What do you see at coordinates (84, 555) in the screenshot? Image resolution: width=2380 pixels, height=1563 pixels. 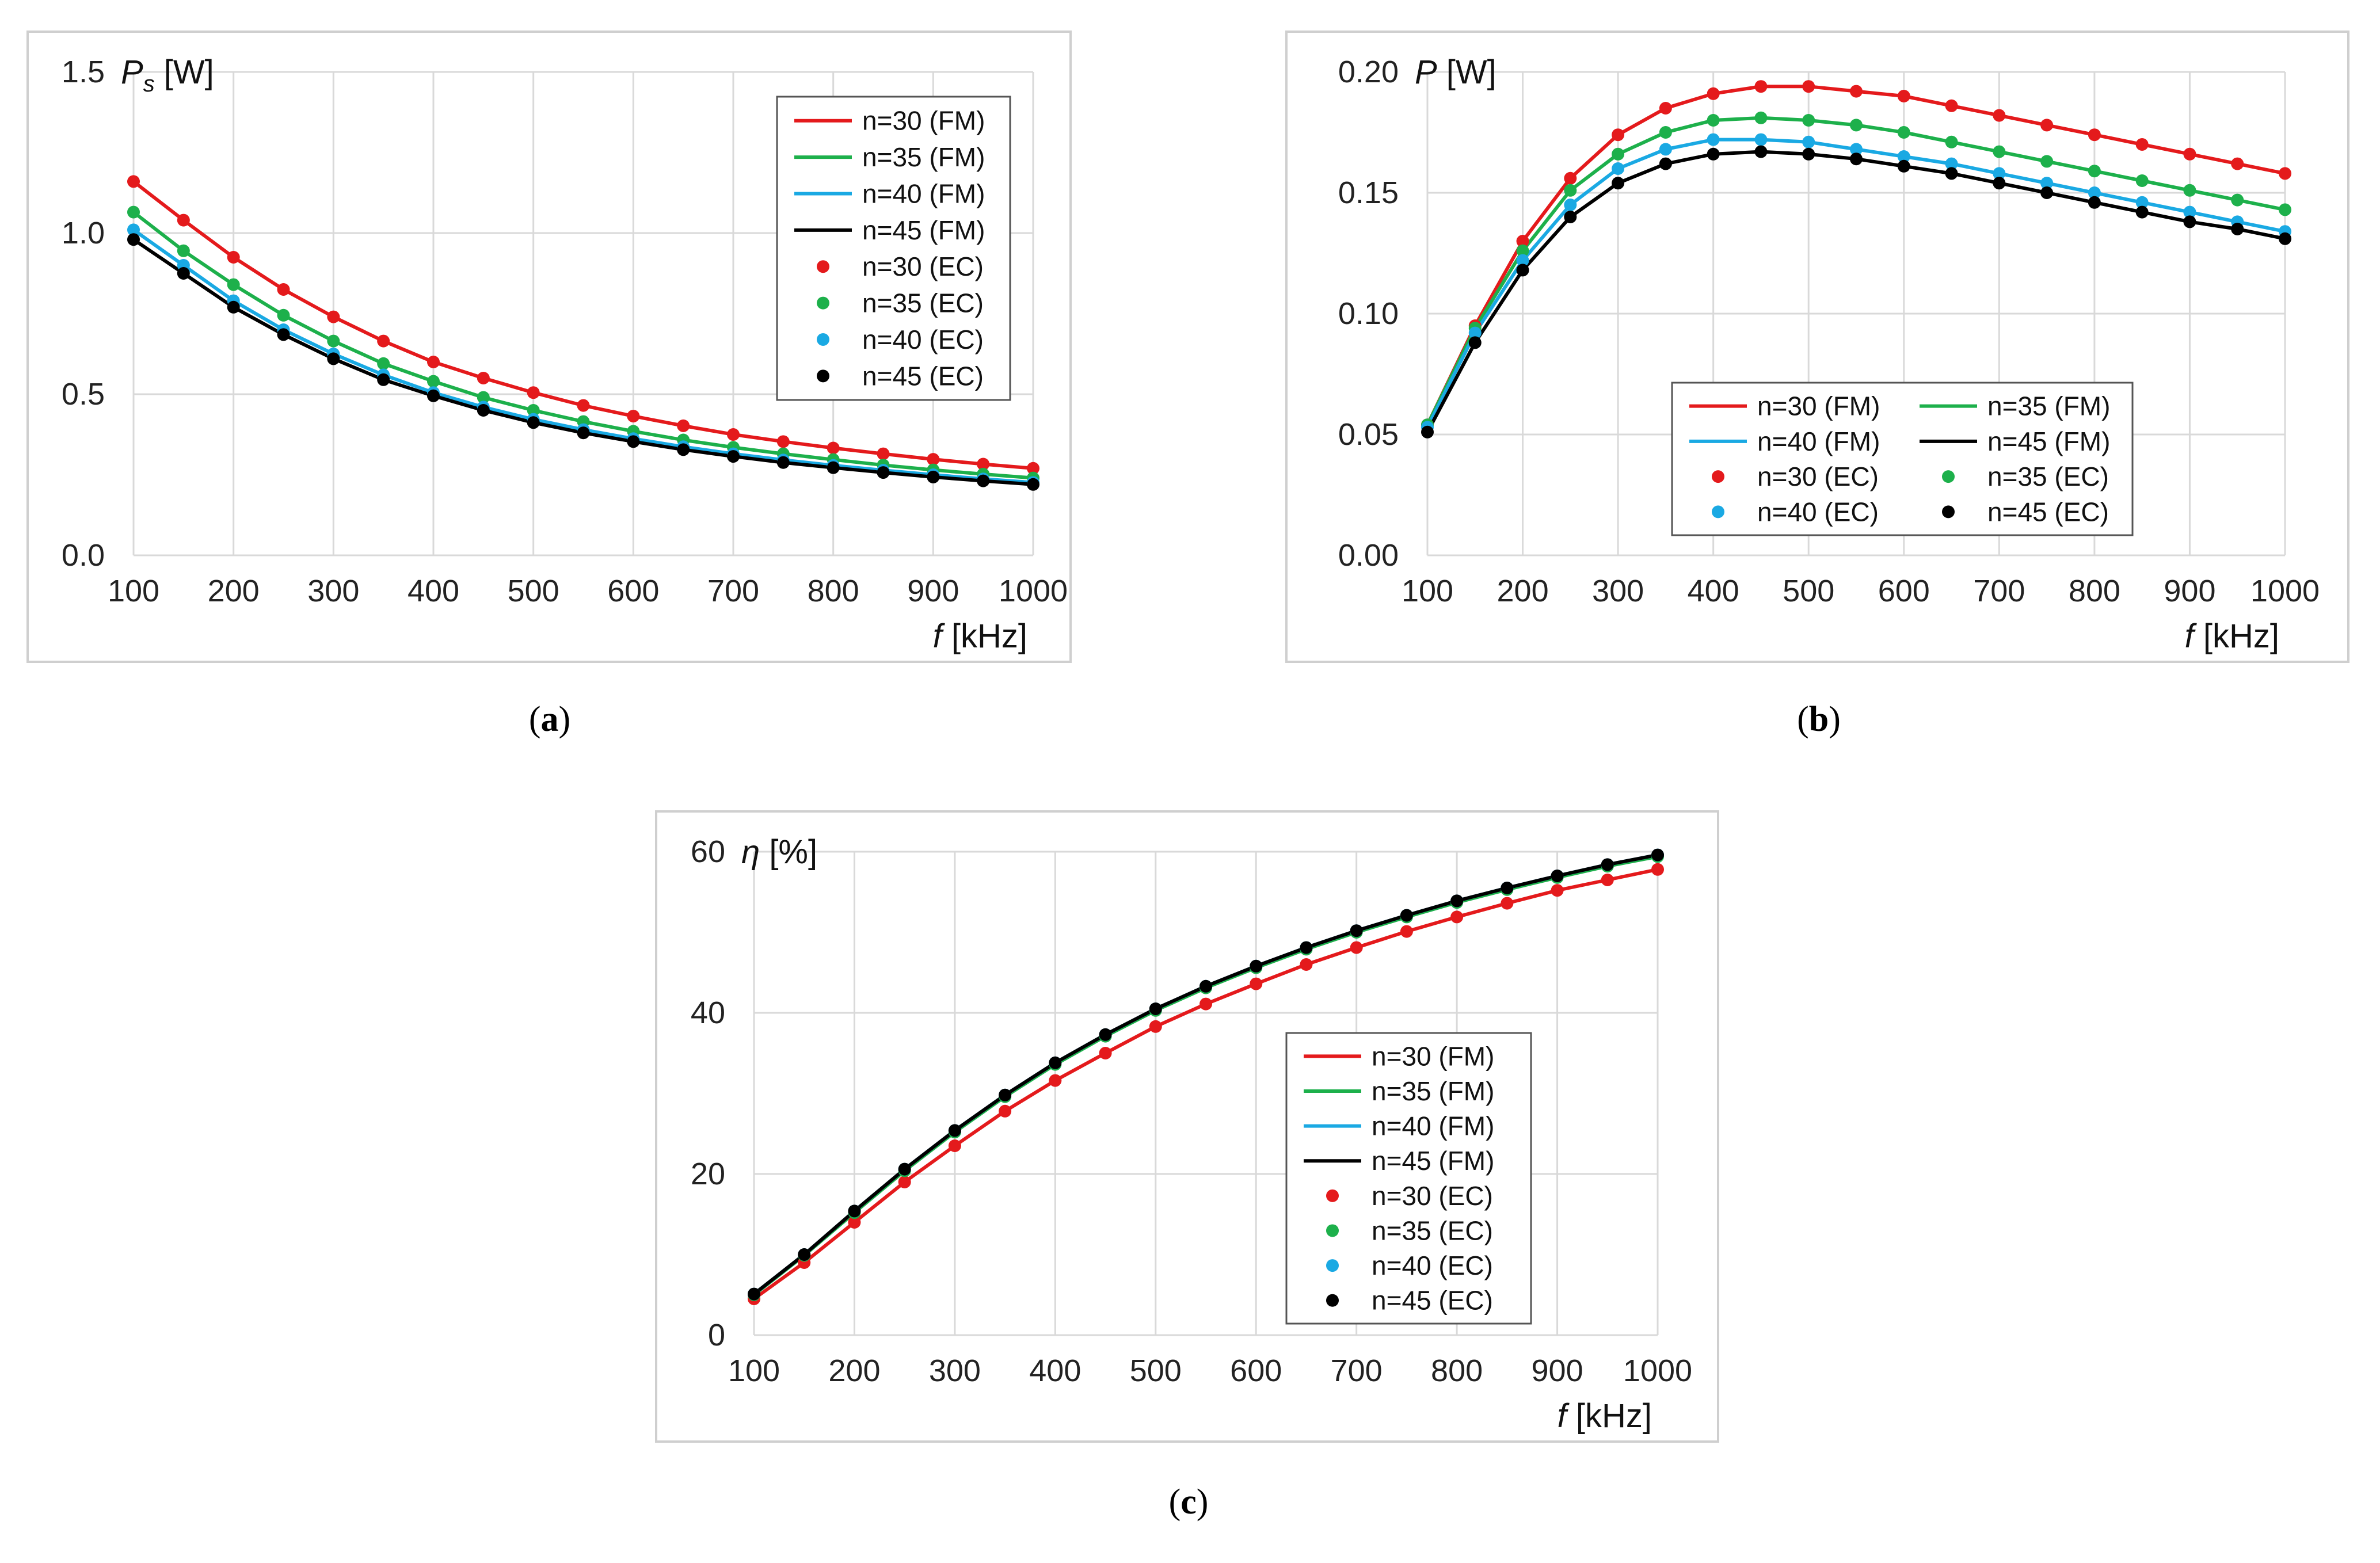 I see `y-tick-label: 0.0` at bounding box center [84, 555].